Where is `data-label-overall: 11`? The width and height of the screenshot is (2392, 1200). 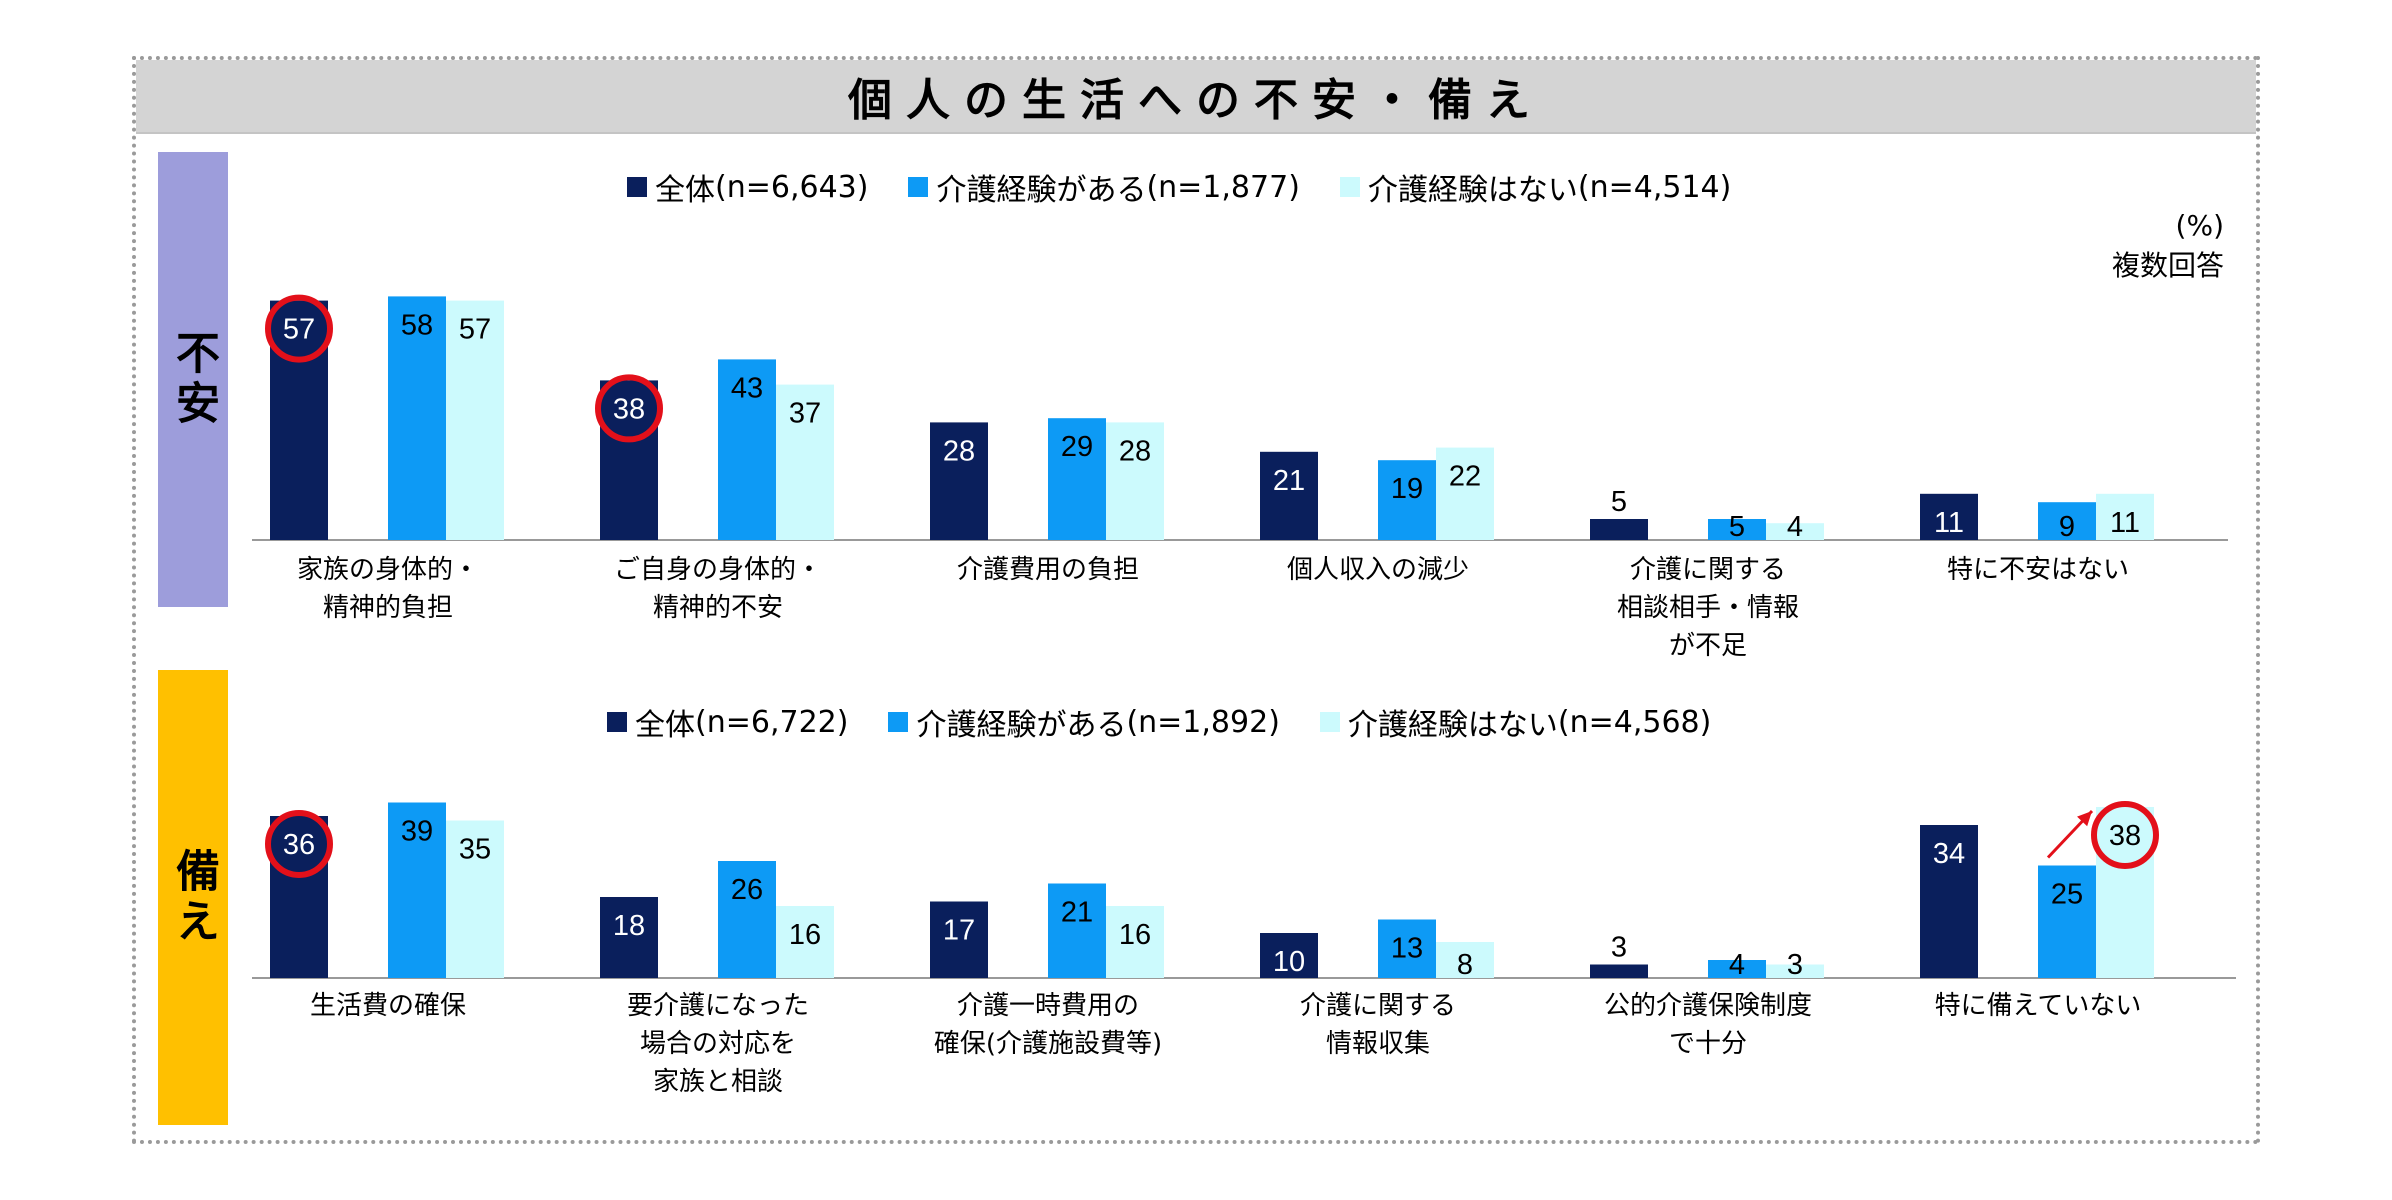 data-label-overall: 11 is located at coordinates (1949, 523).